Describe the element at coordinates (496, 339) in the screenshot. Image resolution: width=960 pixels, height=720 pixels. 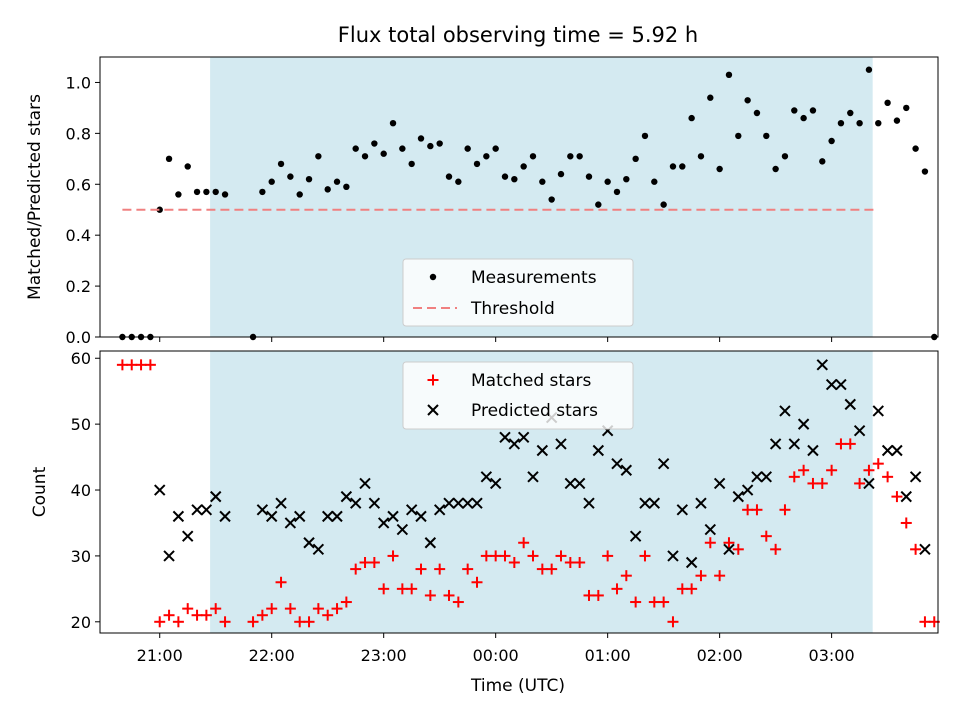
I see `ratio-x-ticks` at that location.